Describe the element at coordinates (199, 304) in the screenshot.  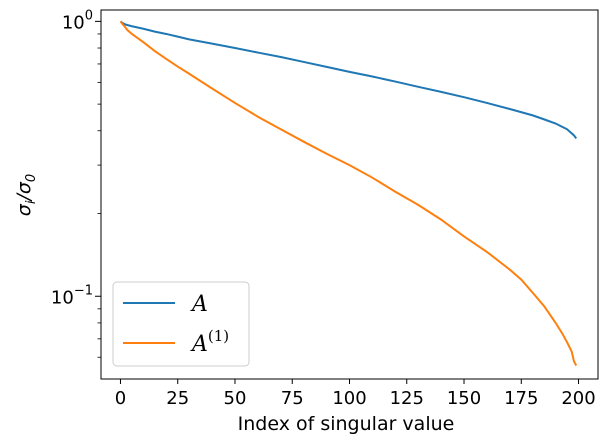
I see `legend-label: A` at that location.